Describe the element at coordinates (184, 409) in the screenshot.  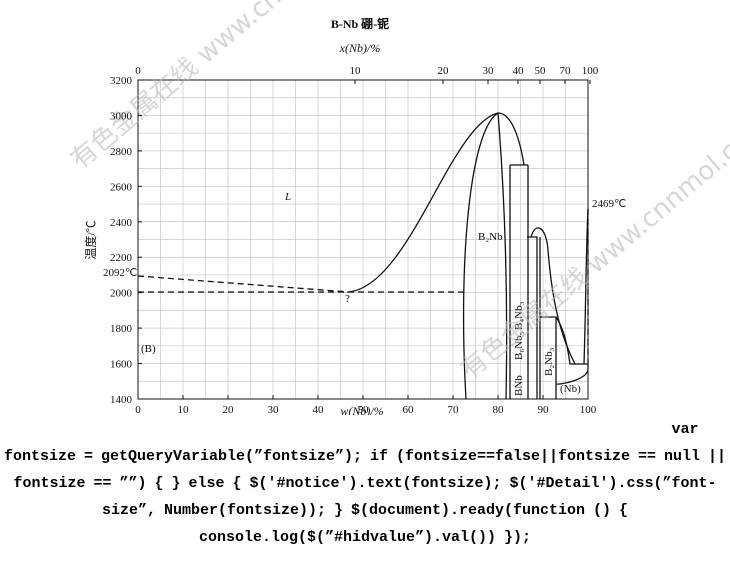
I see `x-tick-label: 10` at that location.